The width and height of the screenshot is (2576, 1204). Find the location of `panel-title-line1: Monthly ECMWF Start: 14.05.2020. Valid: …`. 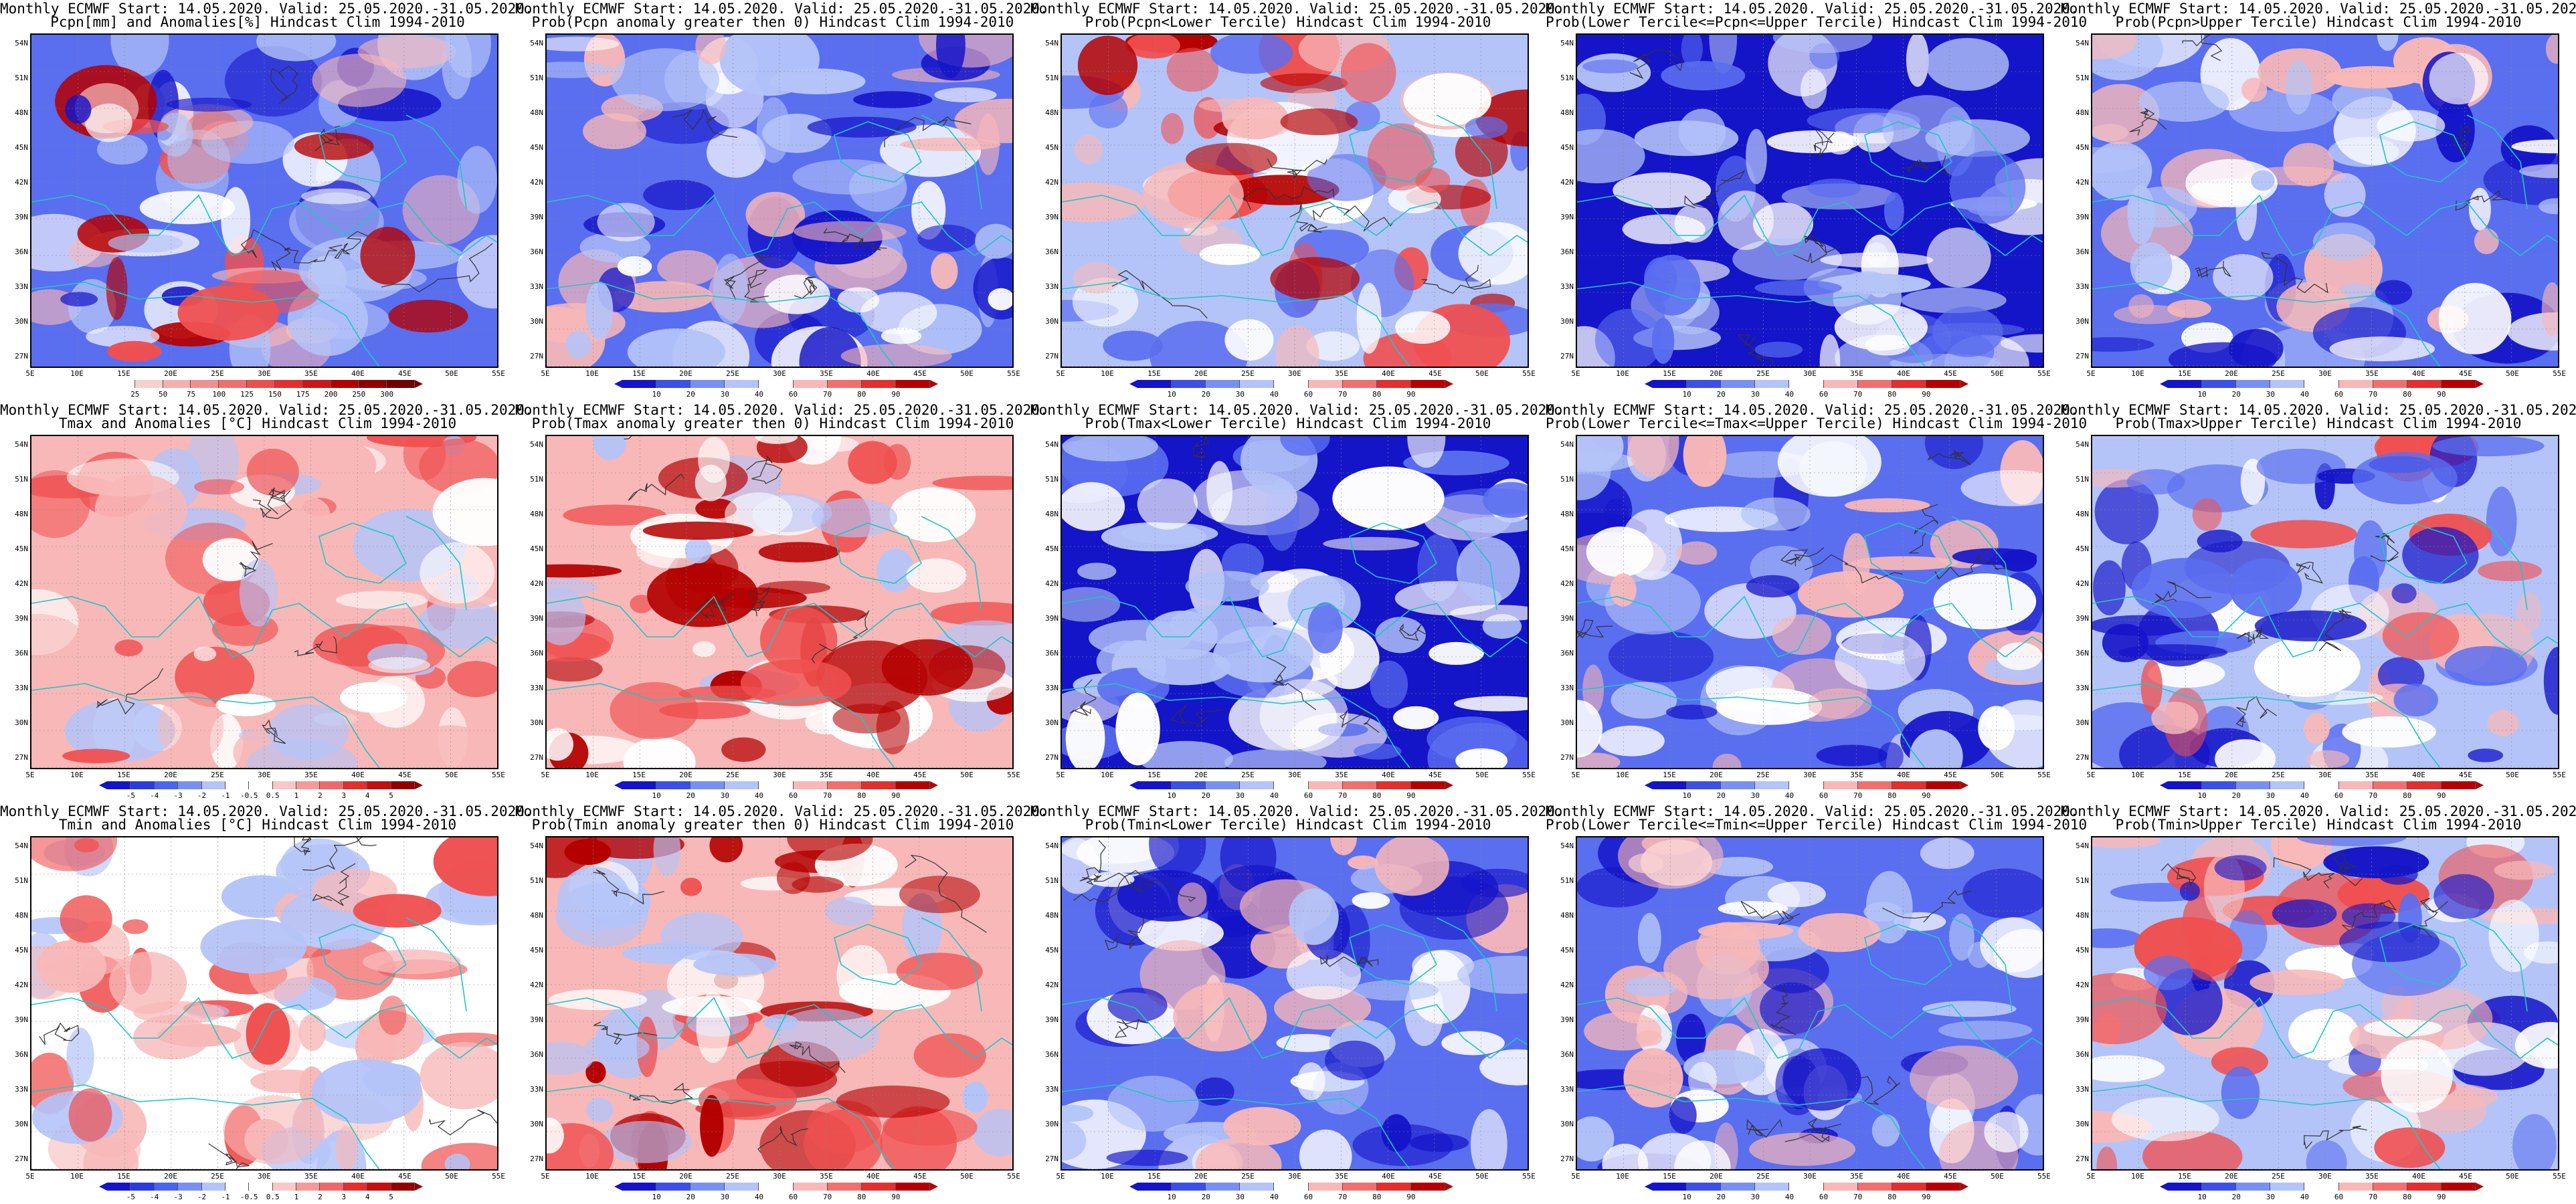

panel-title-line1: Monthly ECMWF Start: 14.05.2020. Valid: … is located at coordinates (782, 9).